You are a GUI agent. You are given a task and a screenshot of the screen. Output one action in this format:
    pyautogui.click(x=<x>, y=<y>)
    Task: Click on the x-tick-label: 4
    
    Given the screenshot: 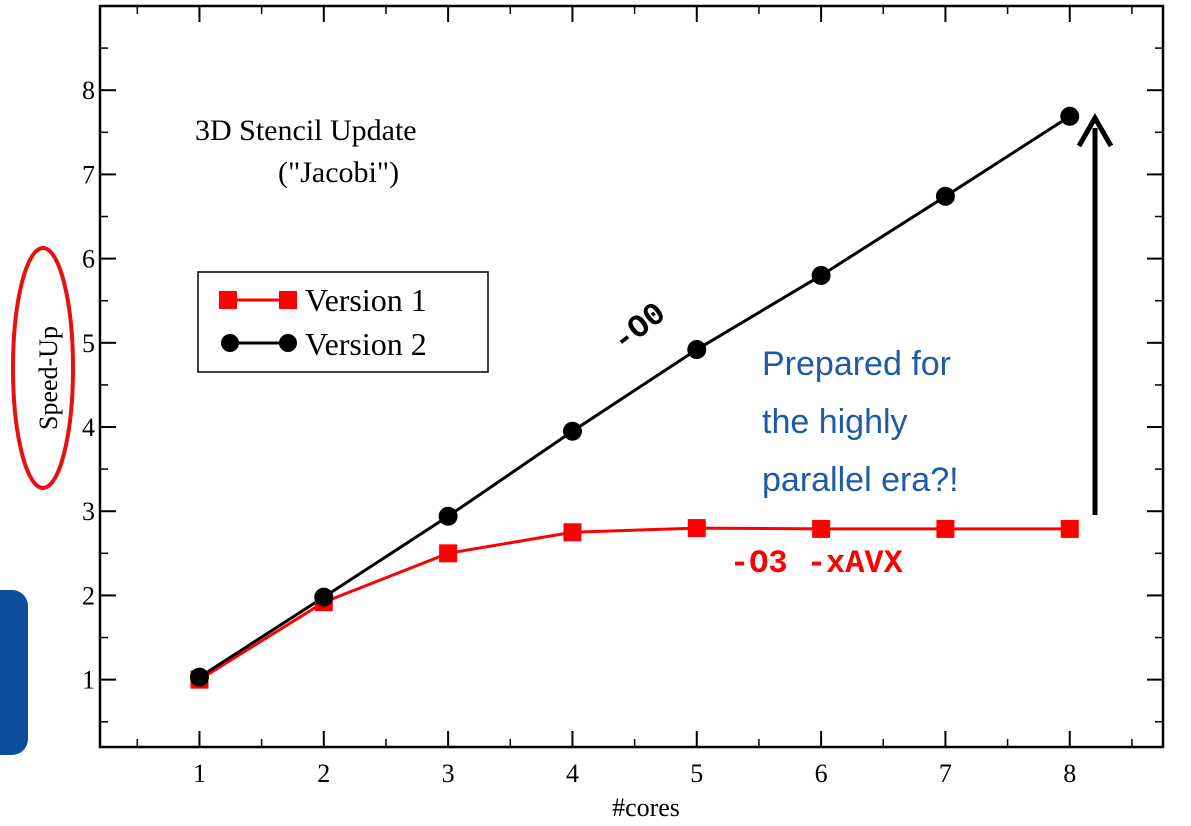 What is the action you would take?
    pyautogui.click(x=572, y=773)
    